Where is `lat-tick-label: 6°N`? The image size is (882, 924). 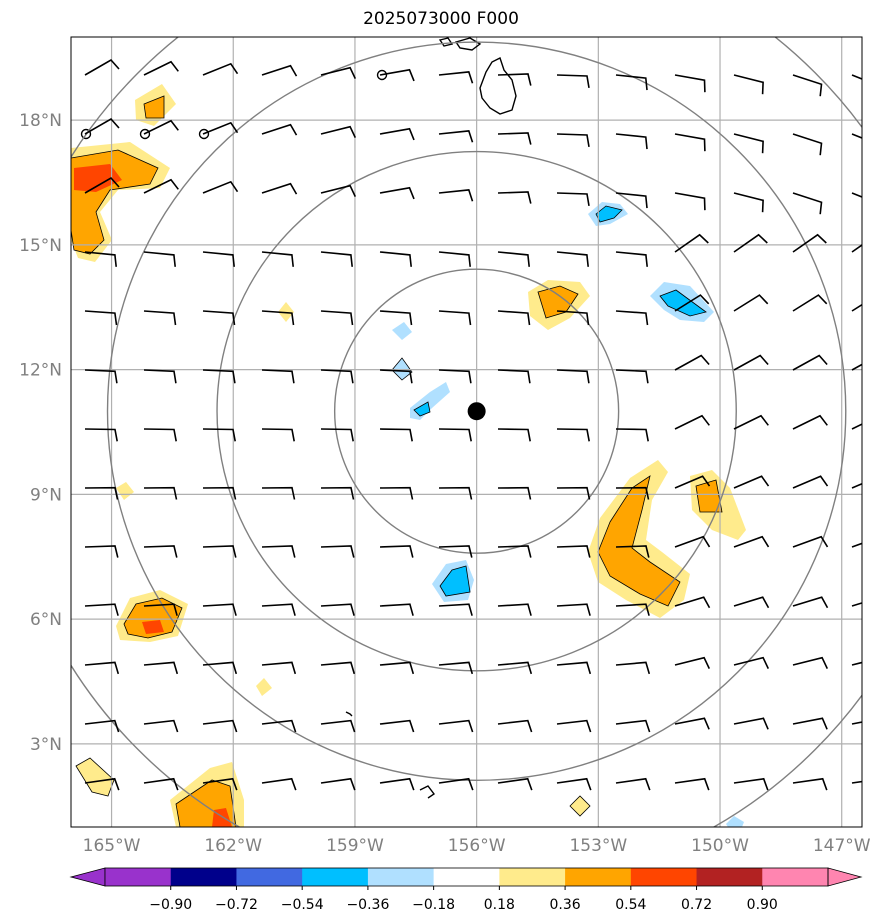
lat-tick-label: 6°N is located at coordinates (46, 620).